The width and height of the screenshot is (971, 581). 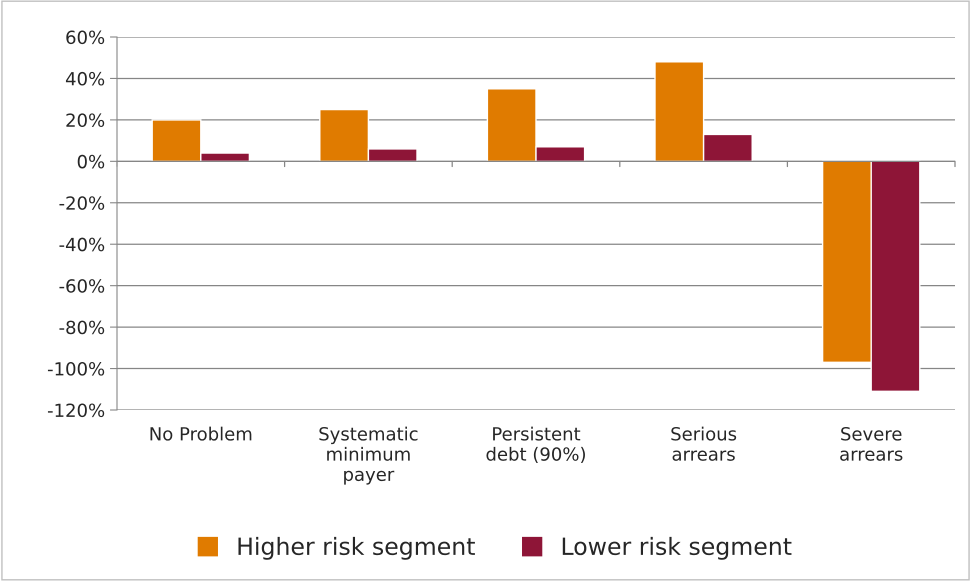 What do you see at coordinates (201, 433) in the screenshot?
I see `x-tick-label: No Problem` at bounding box center [201, 433].